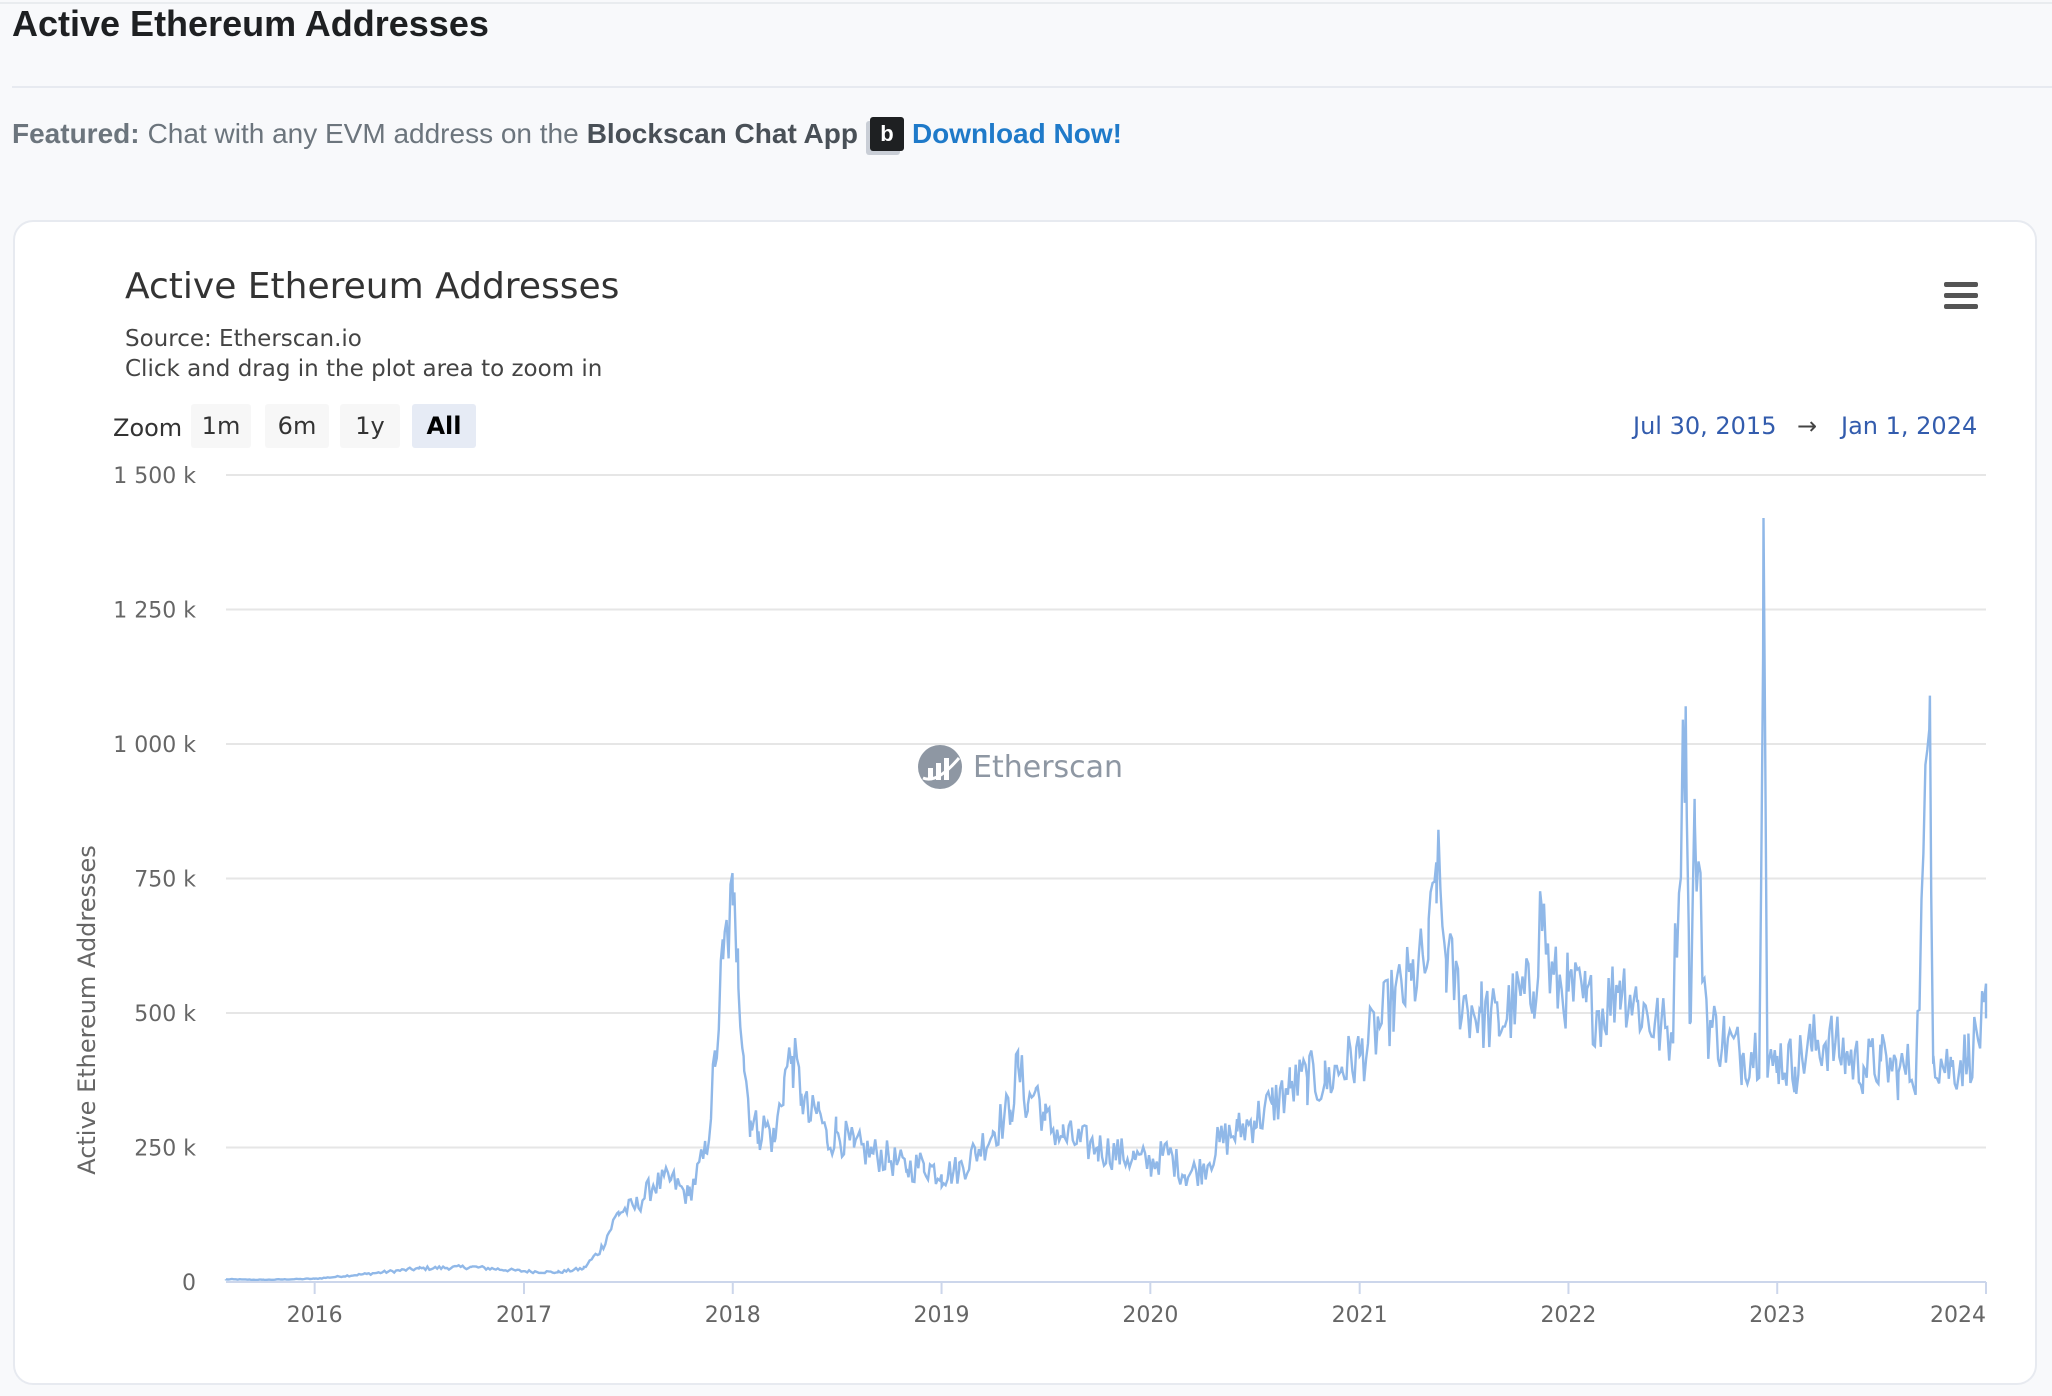  I want to click on range-to: Jan 1, 2024, so click(1909, 426).